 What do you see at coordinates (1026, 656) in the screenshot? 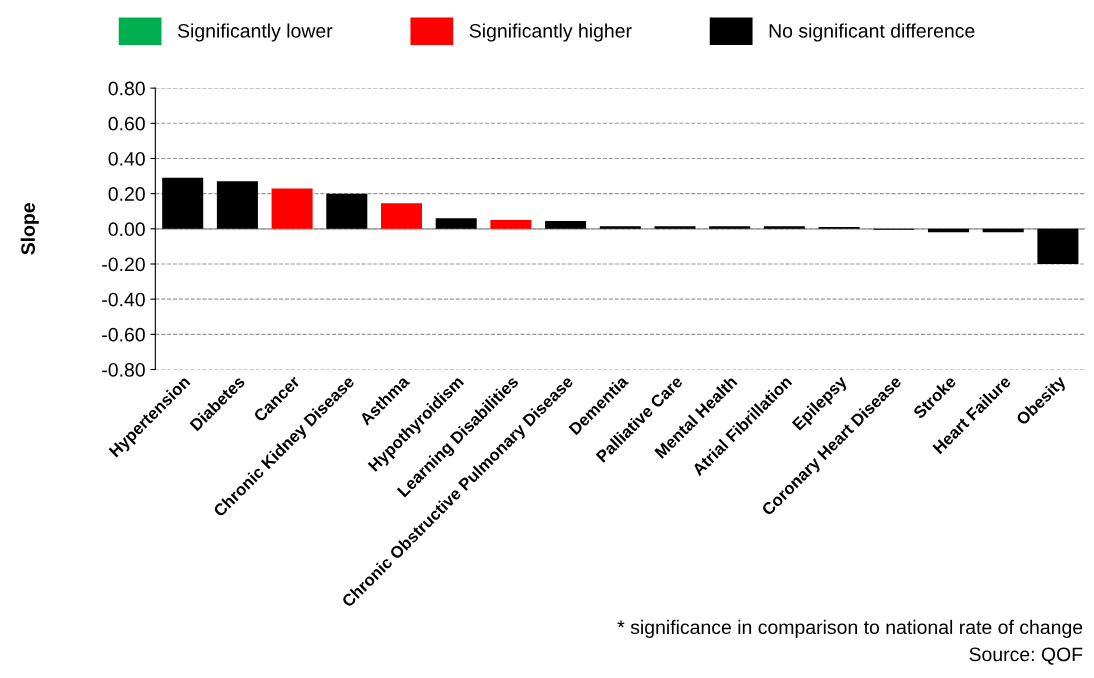
I see `source-note: Source: QOF` at bounding box center [1026, 656].